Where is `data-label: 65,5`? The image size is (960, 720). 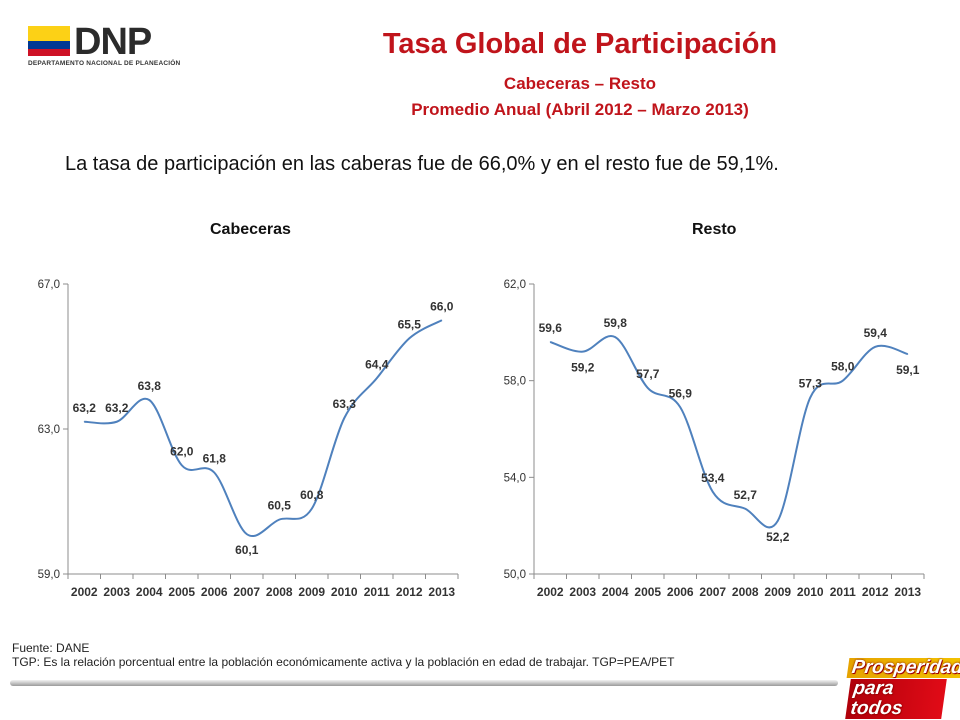
data-label: 65,5 is located at coordinates (410, 324).